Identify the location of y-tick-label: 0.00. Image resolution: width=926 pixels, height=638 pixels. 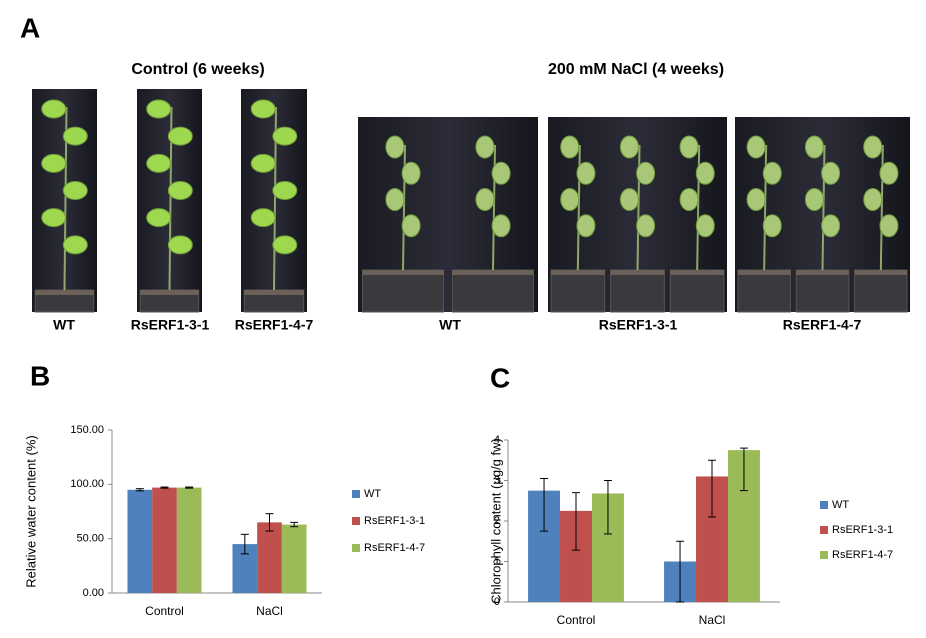
(93, 593).